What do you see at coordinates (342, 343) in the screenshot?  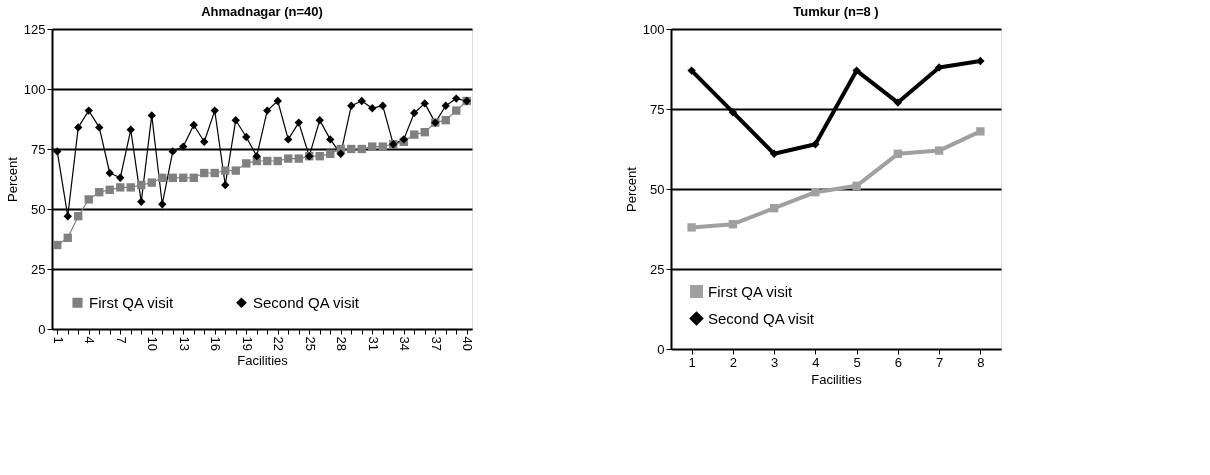 I see `x-tick-label: 28` at bounding box center [342, 343].